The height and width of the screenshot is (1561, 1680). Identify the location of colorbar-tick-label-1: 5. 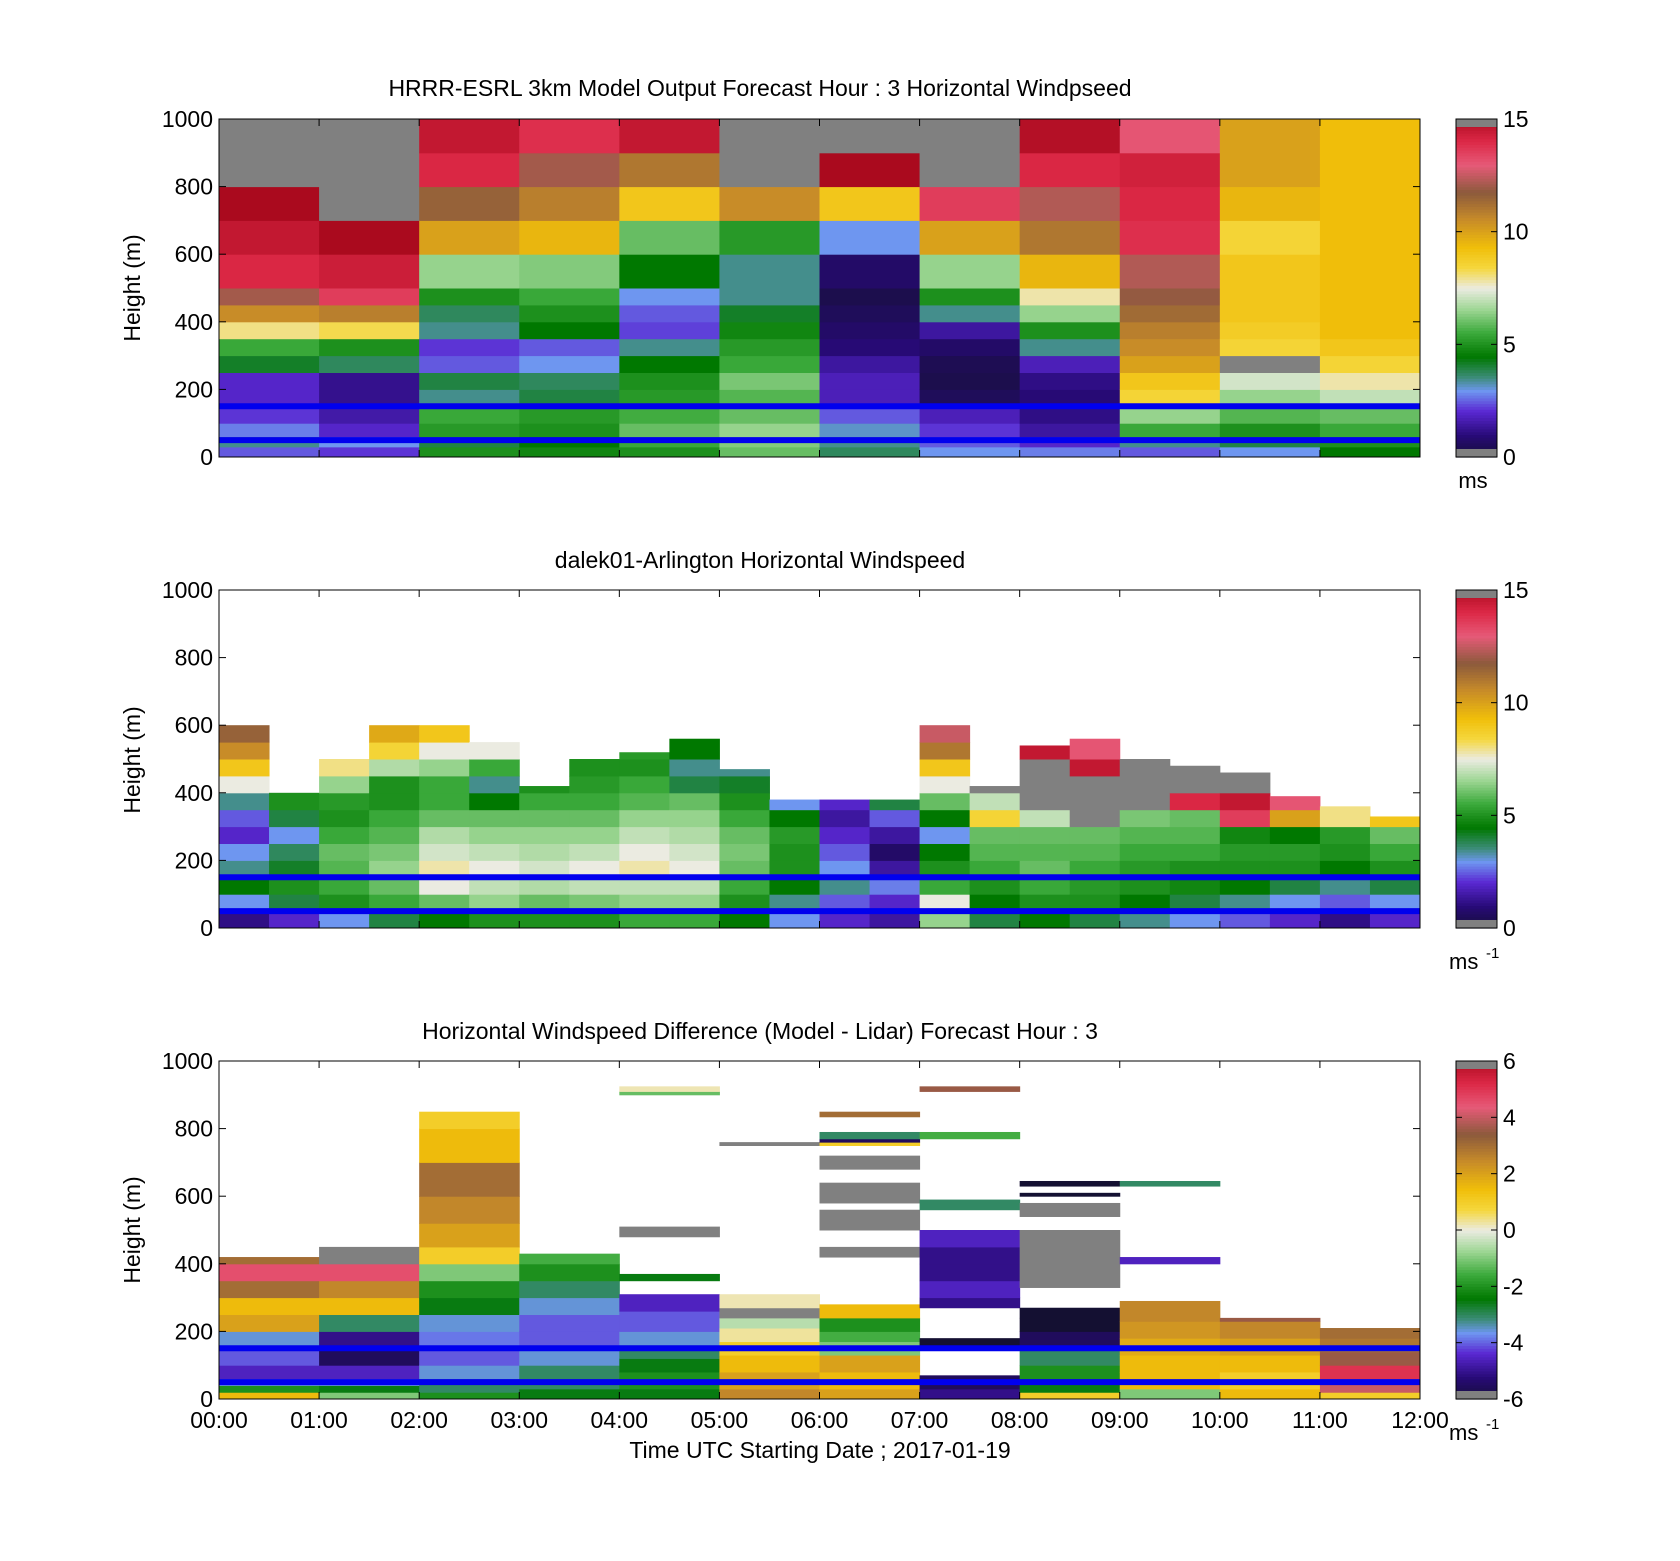
(1509, 344).